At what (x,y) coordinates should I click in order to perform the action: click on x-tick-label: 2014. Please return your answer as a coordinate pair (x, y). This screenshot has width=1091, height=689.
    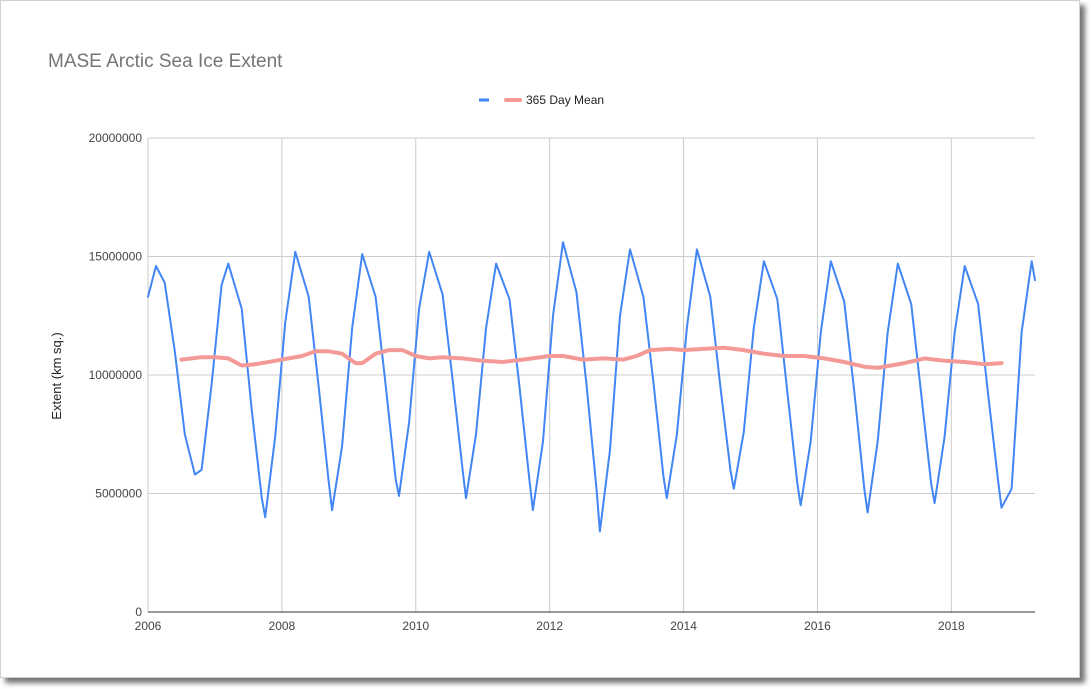
    Looking at the image, I should click on (683, 626).